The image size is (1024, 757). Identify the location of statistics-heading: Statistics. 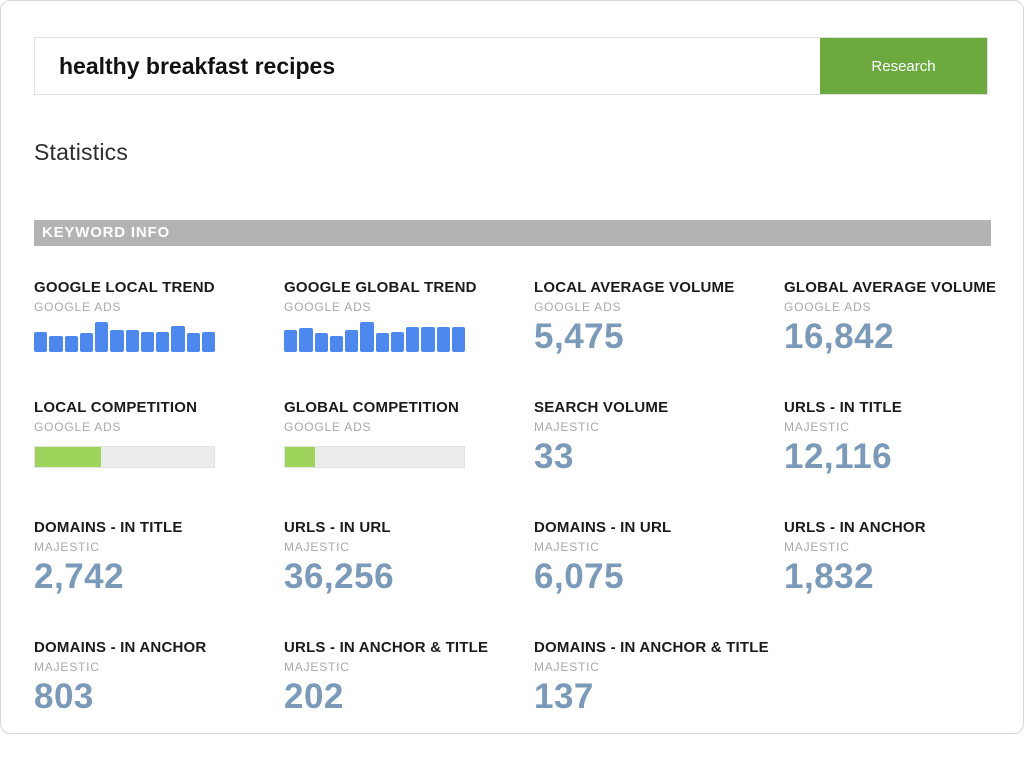
(81, 152).